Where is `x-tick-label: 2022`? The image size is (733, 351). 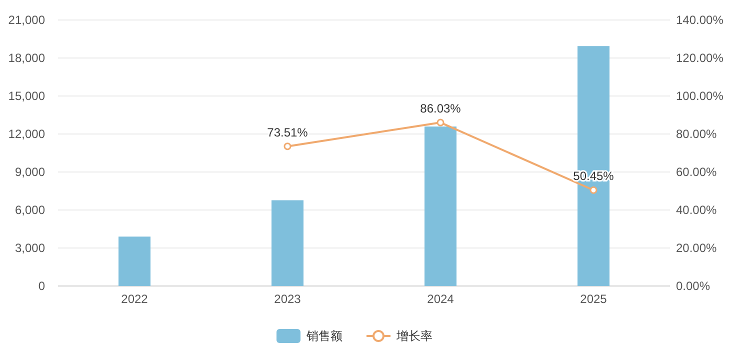 x-tick-label: 2022 is located at coordinates (134, 299).